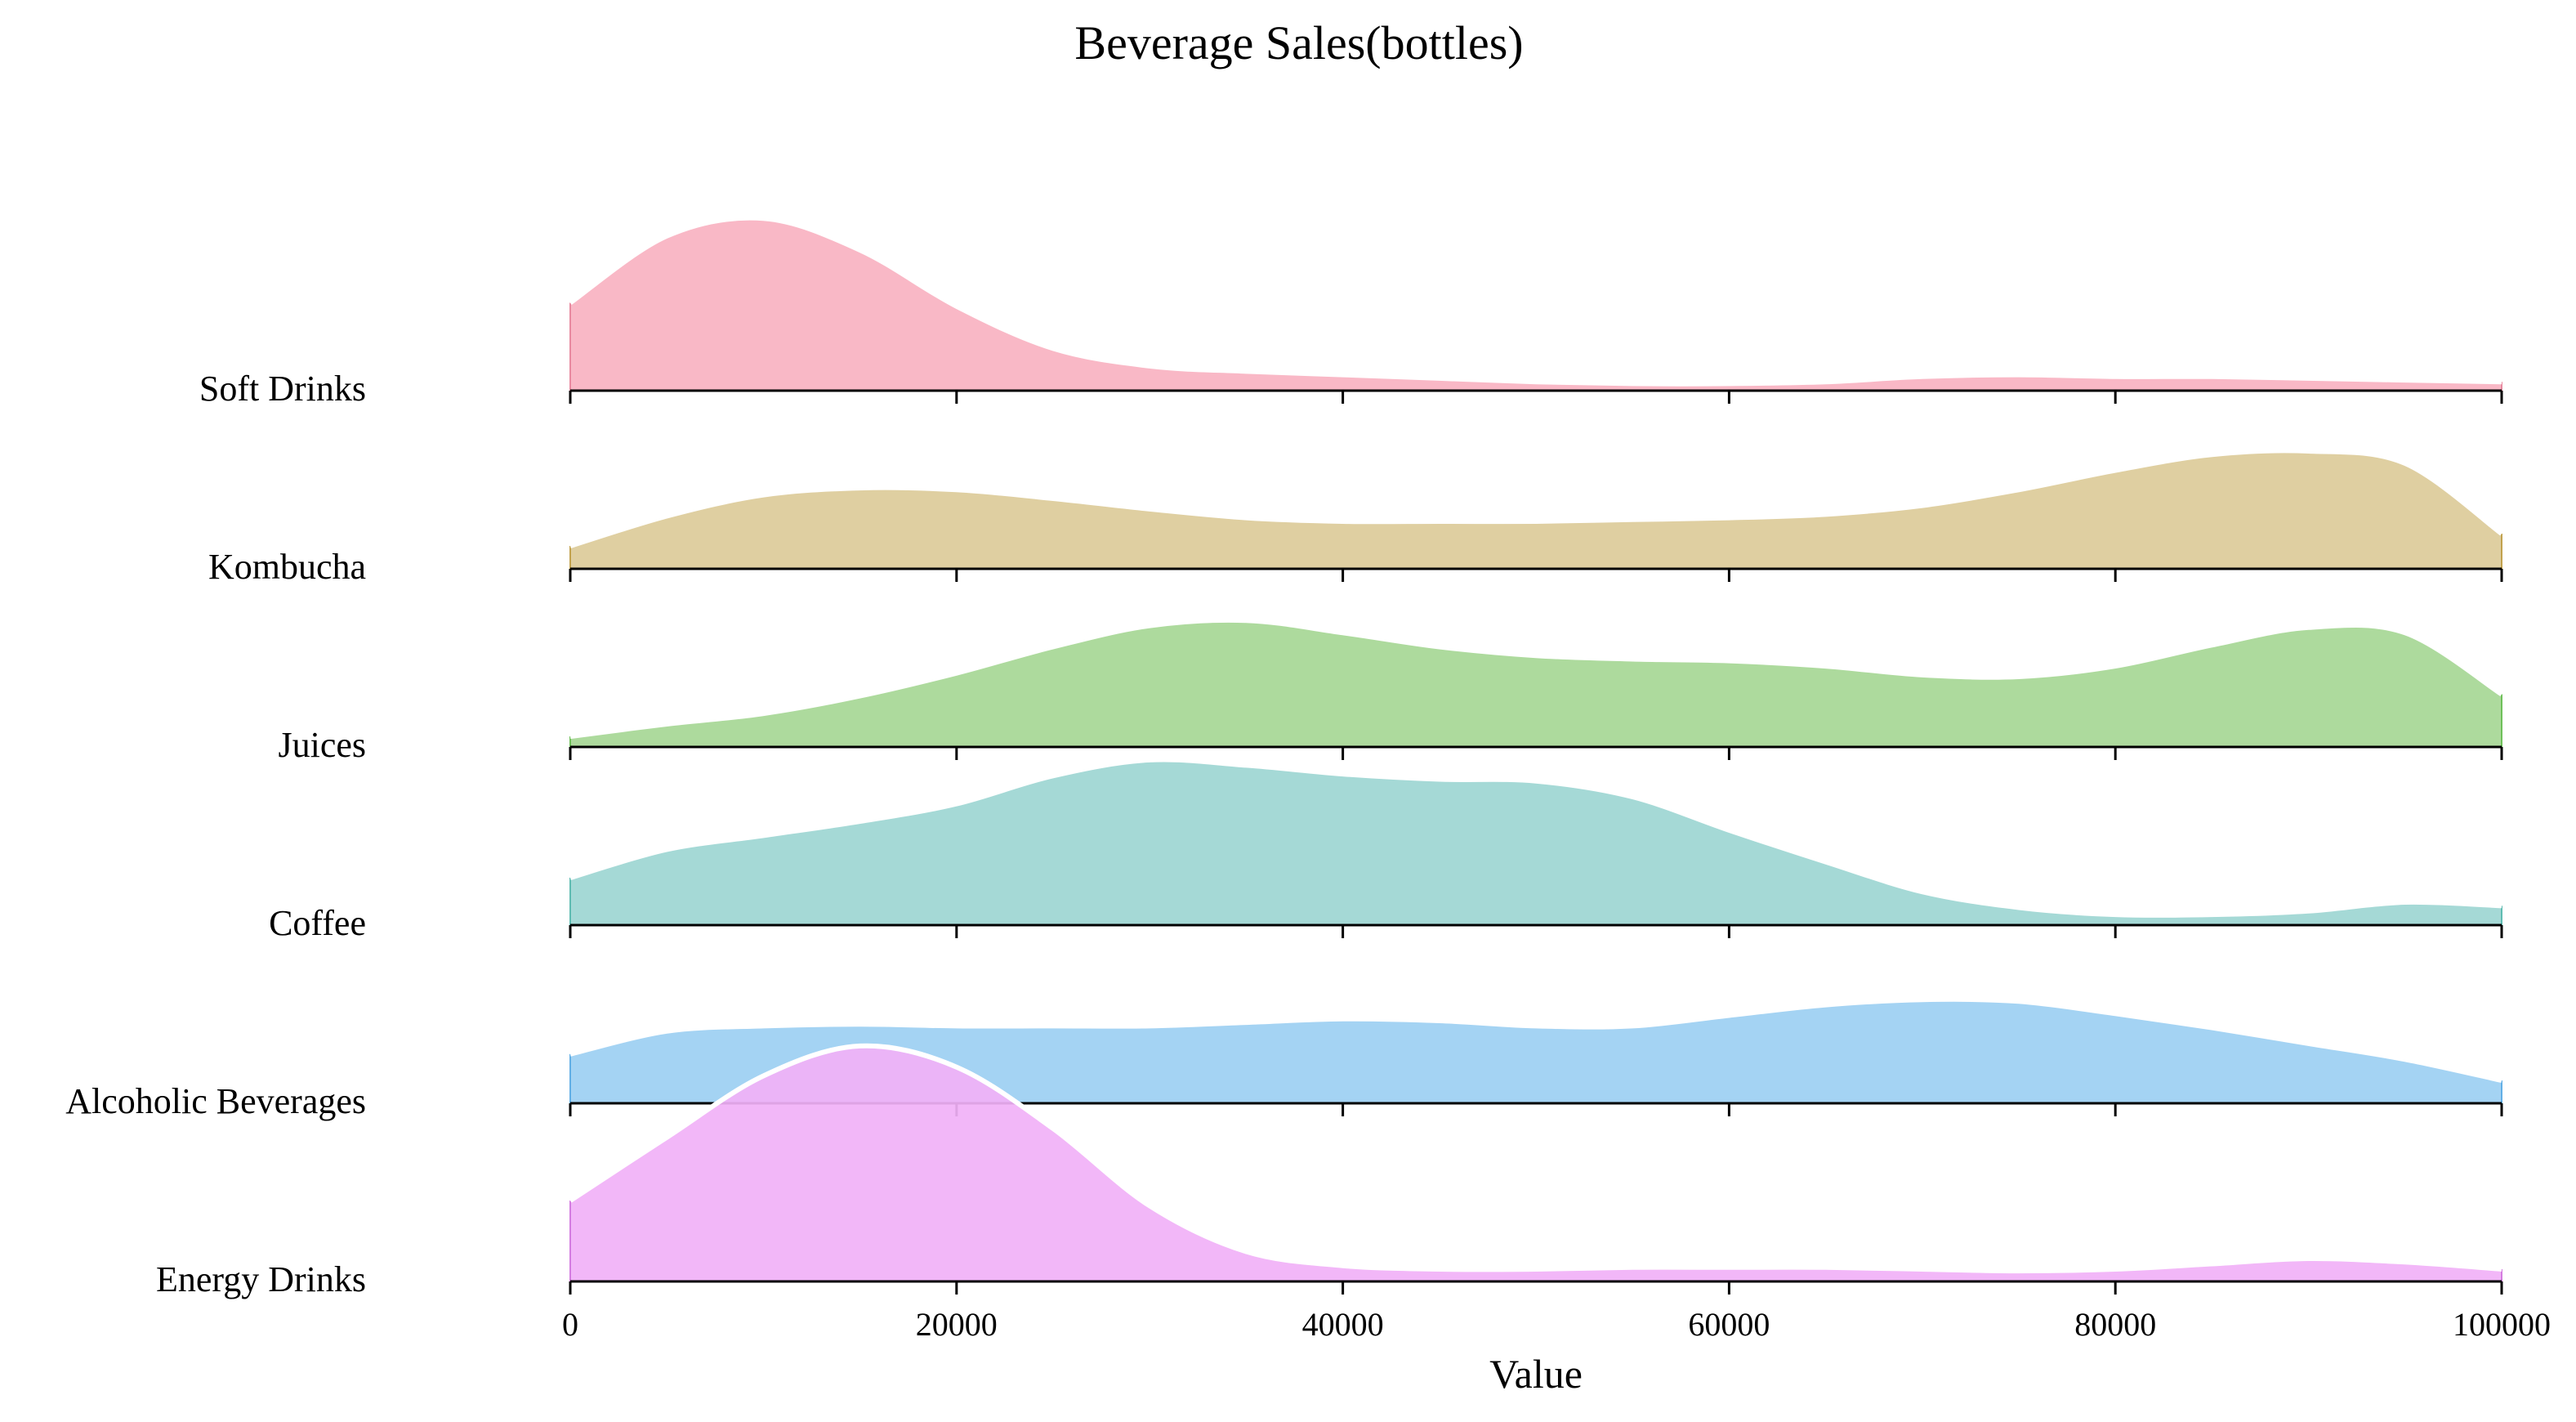 The height and width of the screenshot is (1422, 2576). I want to click on series-label: Alcoholic Beverages, so click(216, 1101).